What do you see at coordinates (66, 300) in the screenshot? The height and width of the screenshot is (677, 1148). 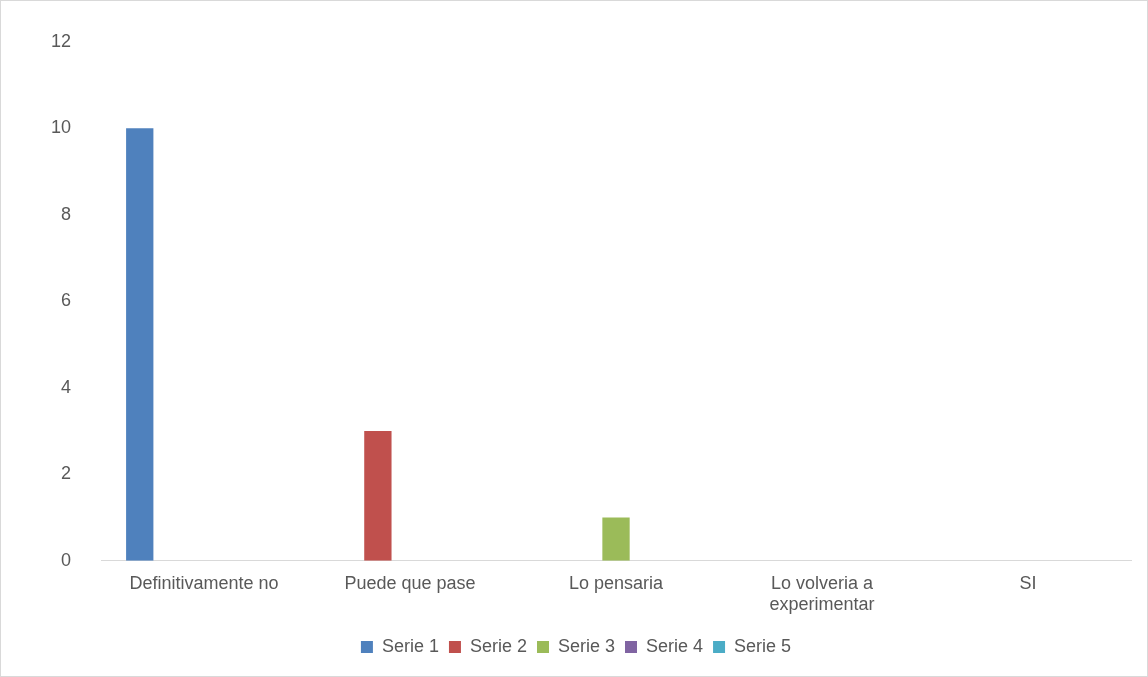 I see `y-tick-label: 6` at bounding box center [66, 300].